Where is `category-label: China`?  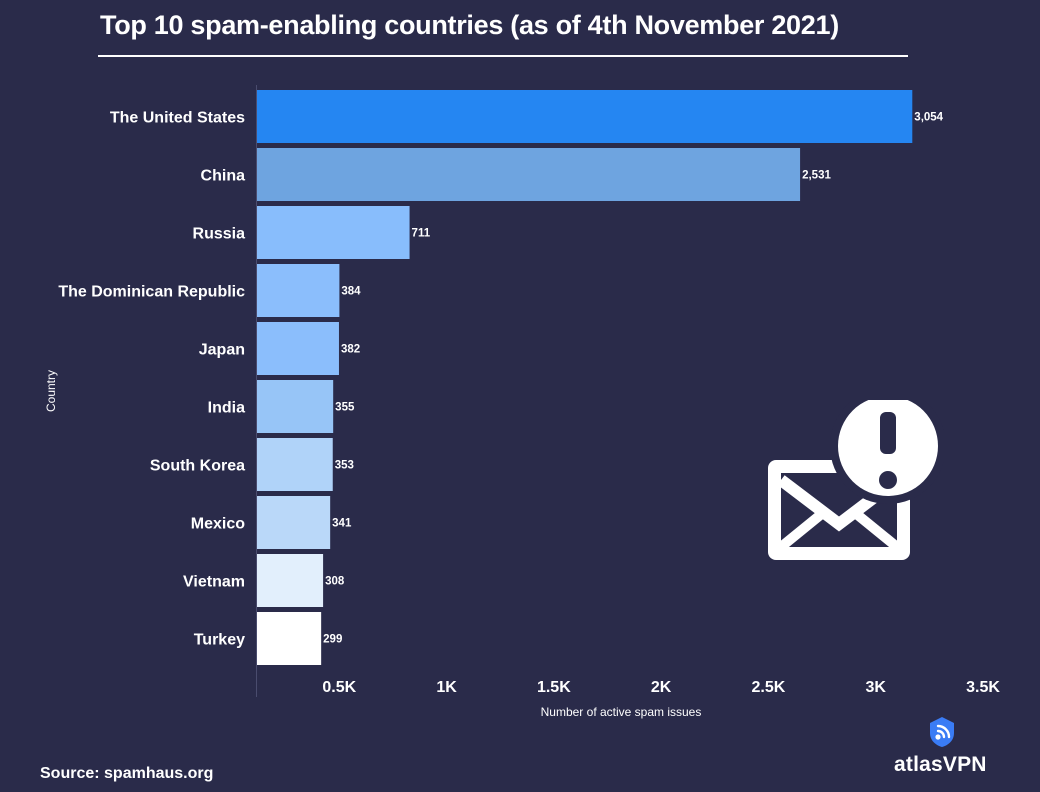 category-label: China is located at coordinates (223, 176).